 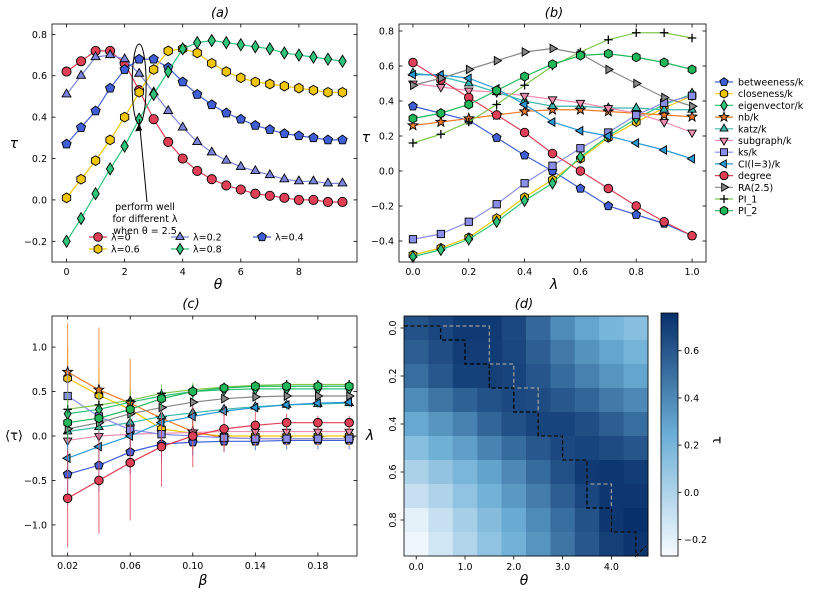 I want to click on legend-label-ci-l-3-k: CI(l=3)/k, so click(x=759, y=164).